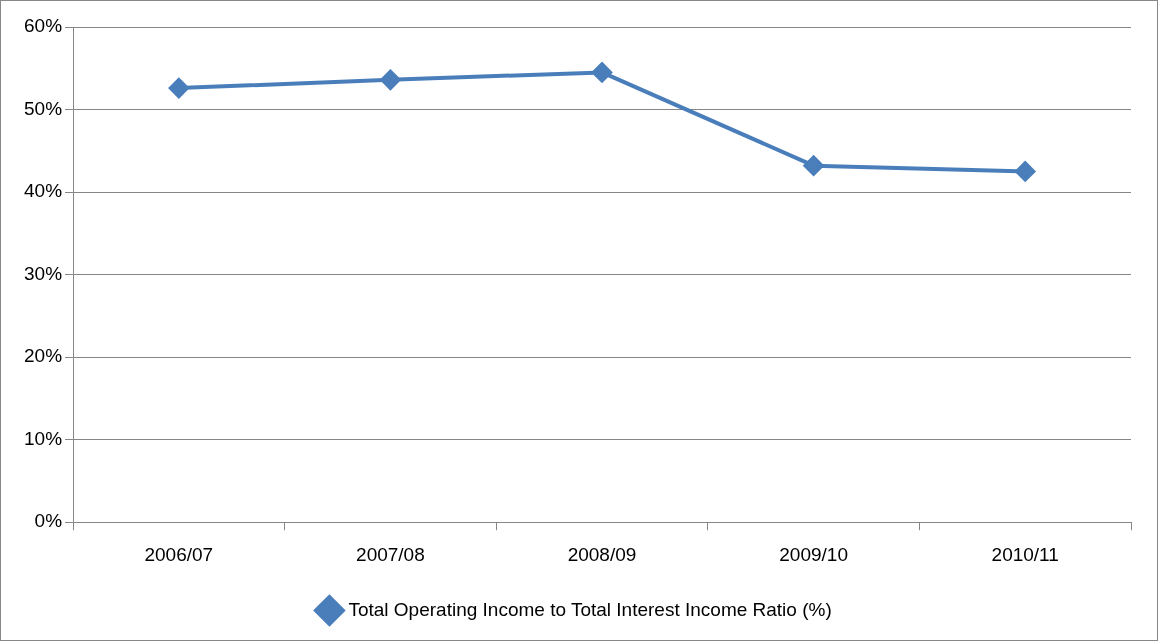 The image size is (1158, 641). What do you see at coordinates (602, 554) in the screenshot?
I see `x-tick-label: 2008/09` at bounding box center [602, 554].